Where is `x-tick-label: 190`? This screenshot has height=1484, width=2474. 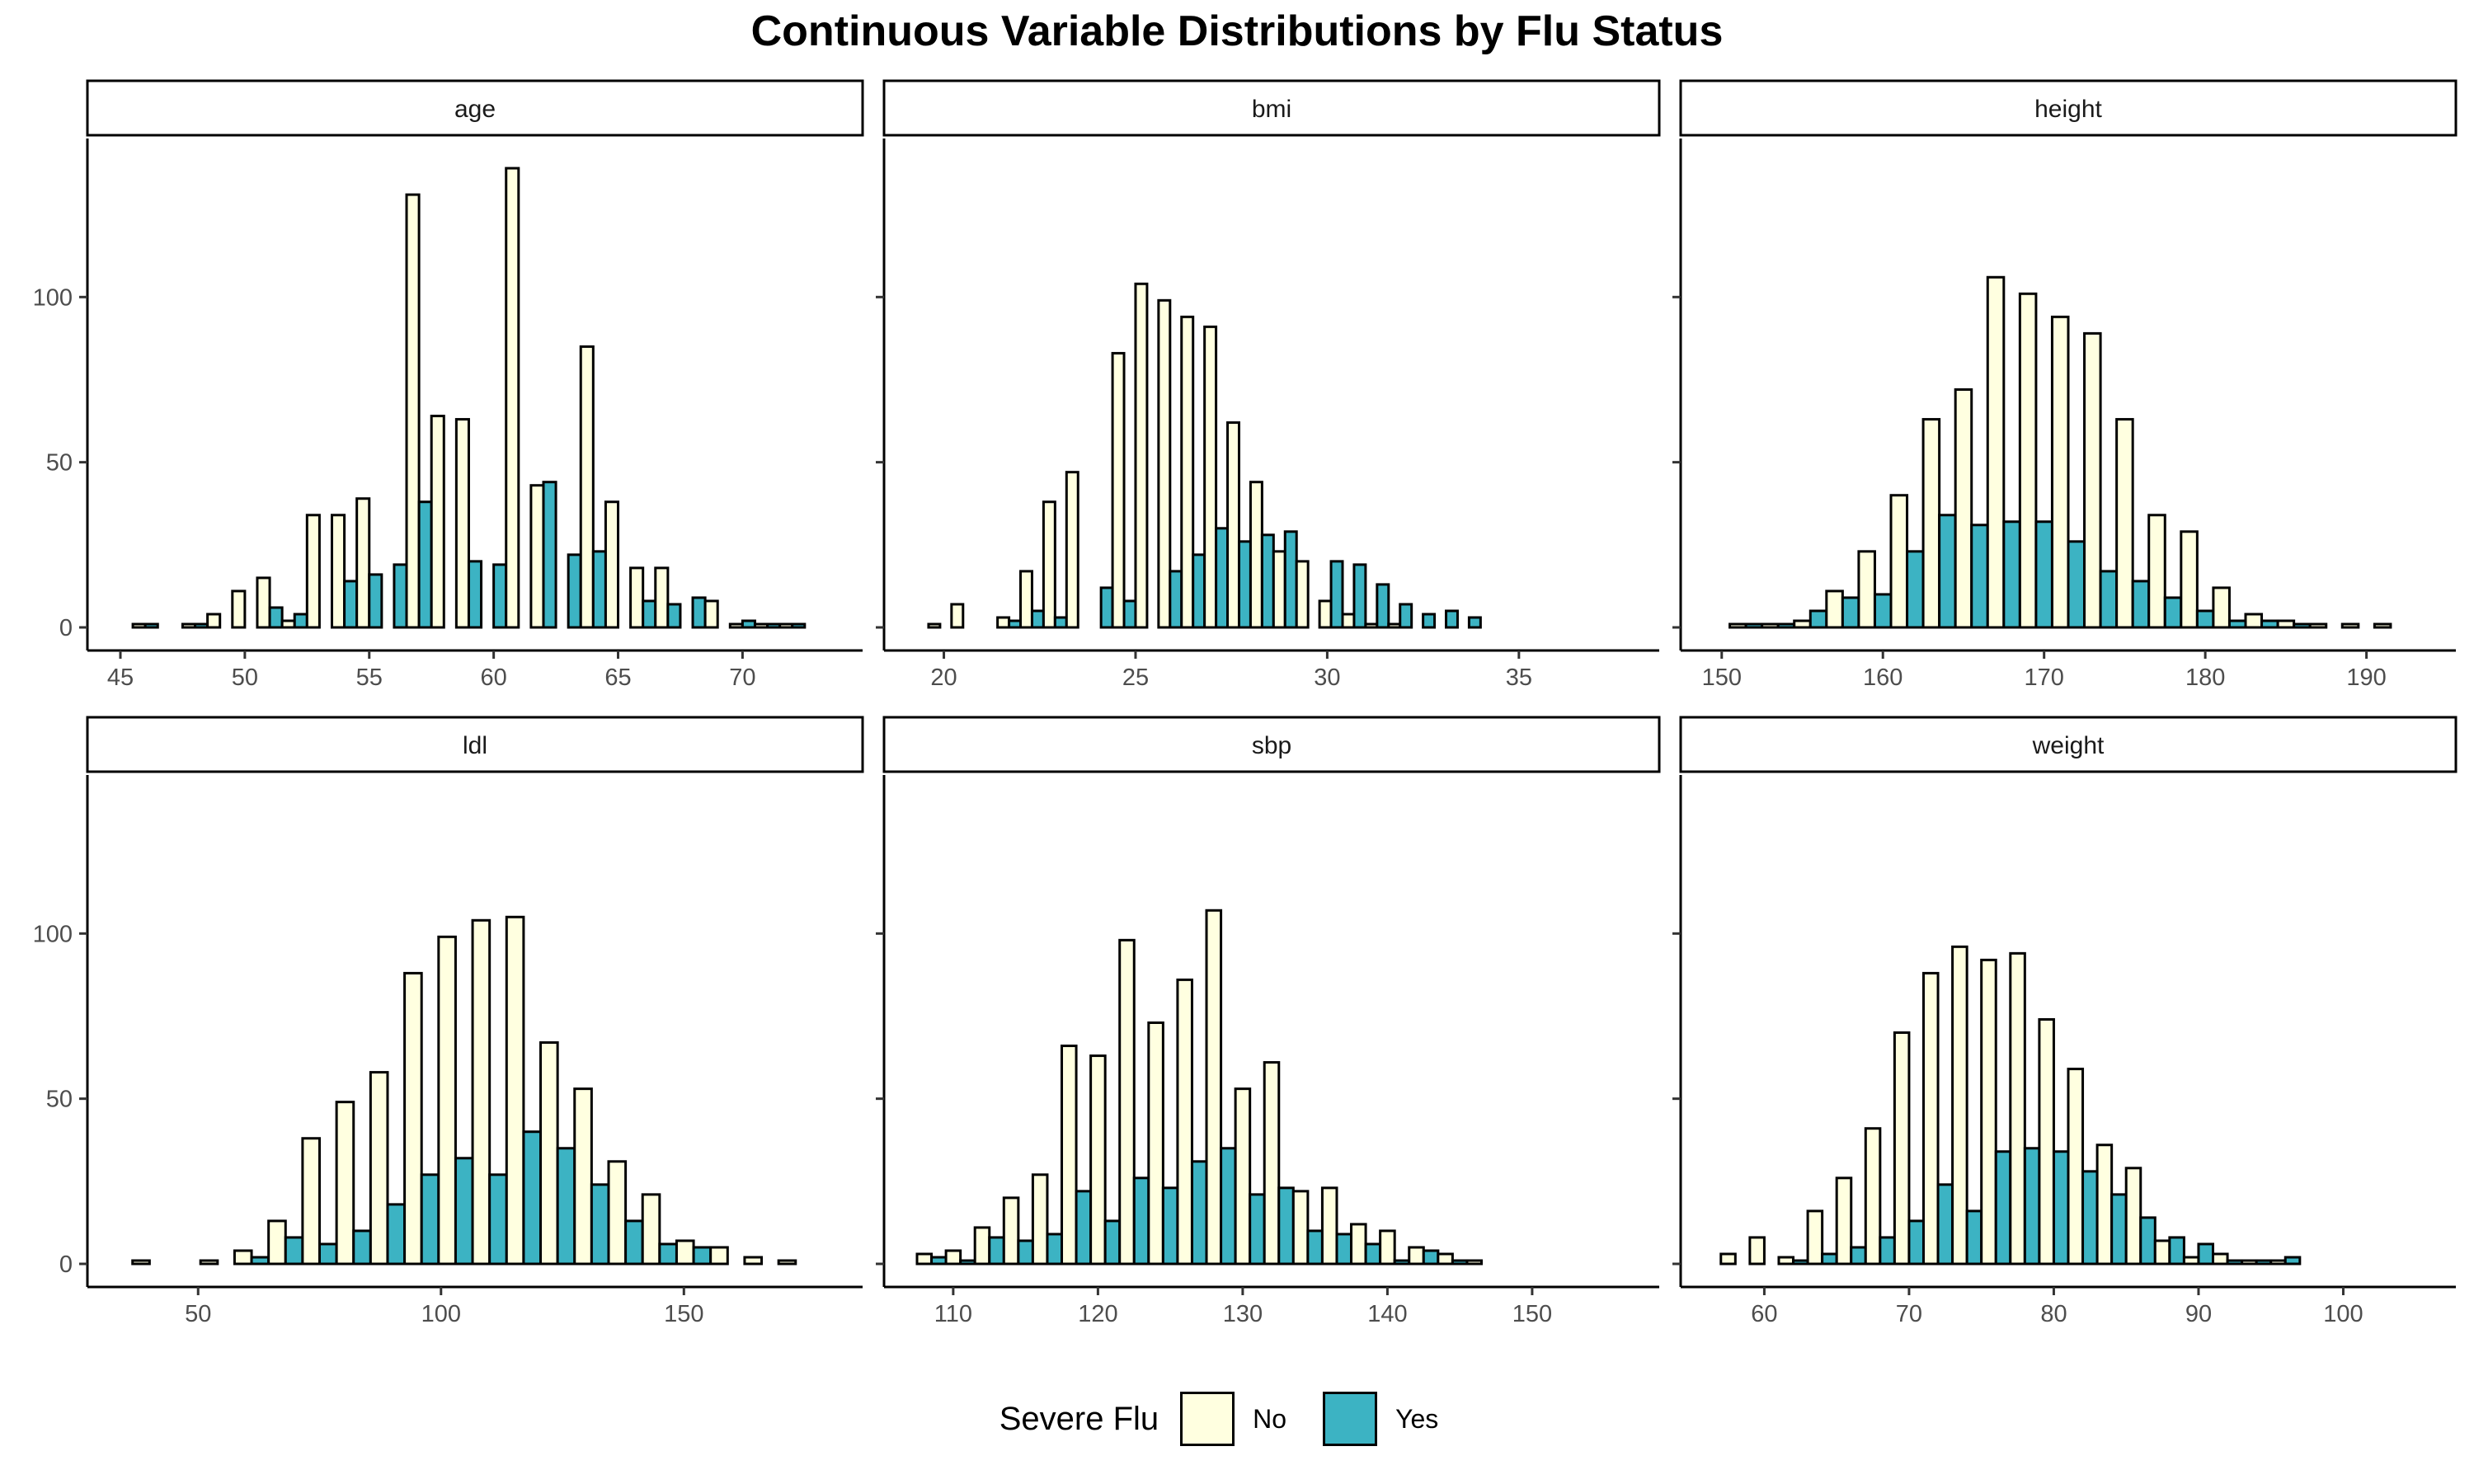
x-tick-label: 190 is located at coordinates (2366, 678).